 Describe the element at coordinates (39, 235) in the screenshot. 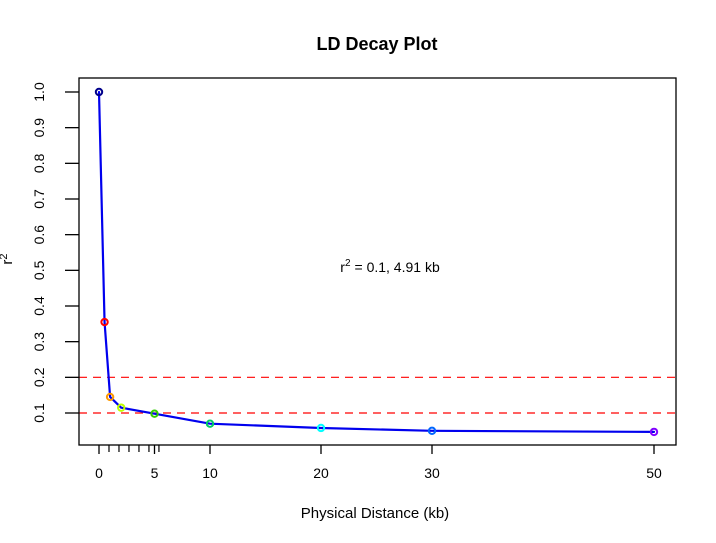

I see `y-tick-label: 0.6` at that location.